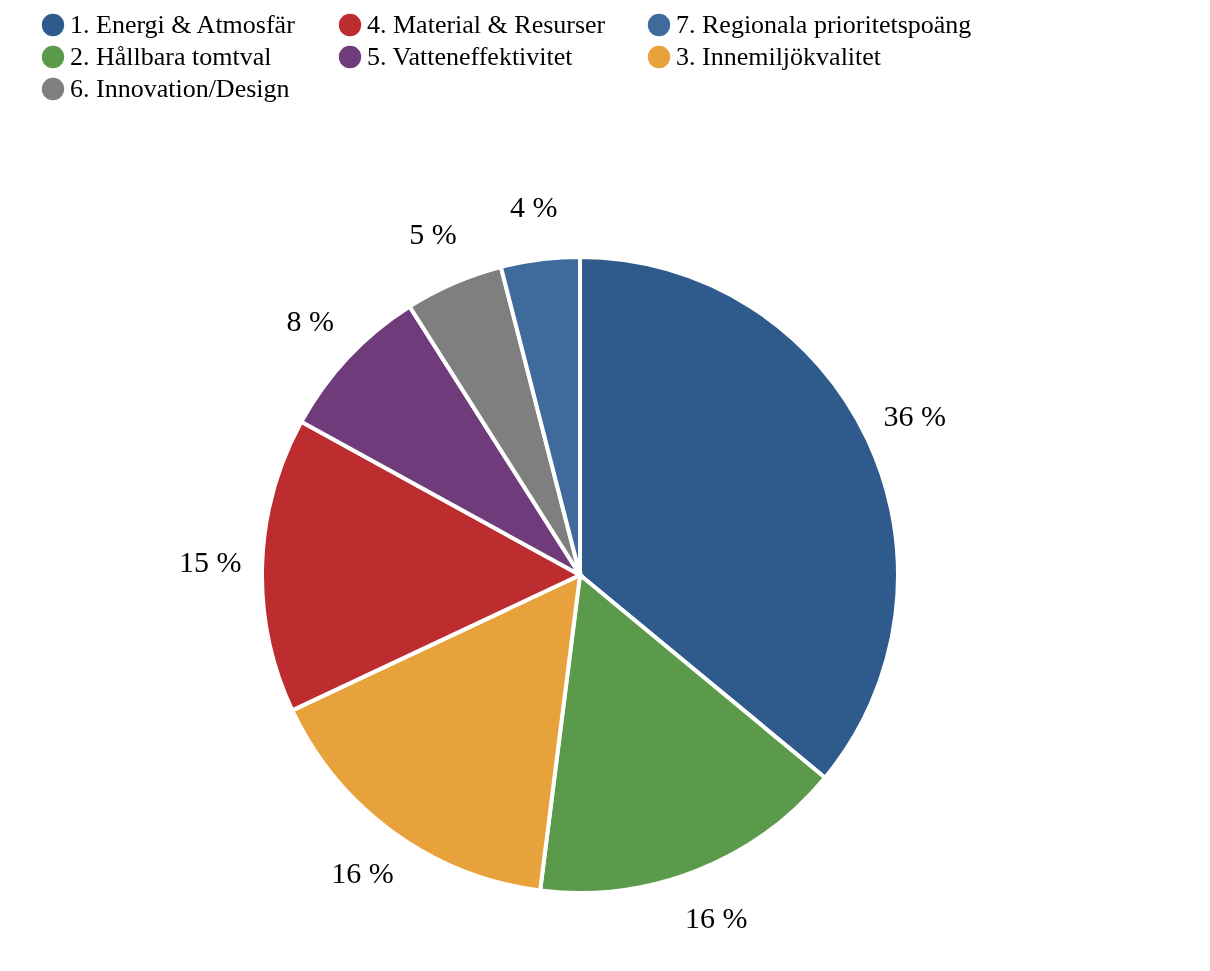 This screenshot has height=971, width=1210. Describe the element at coordinates (433, 234) in the screenshot. I see `data-label: 5 %` at that location.